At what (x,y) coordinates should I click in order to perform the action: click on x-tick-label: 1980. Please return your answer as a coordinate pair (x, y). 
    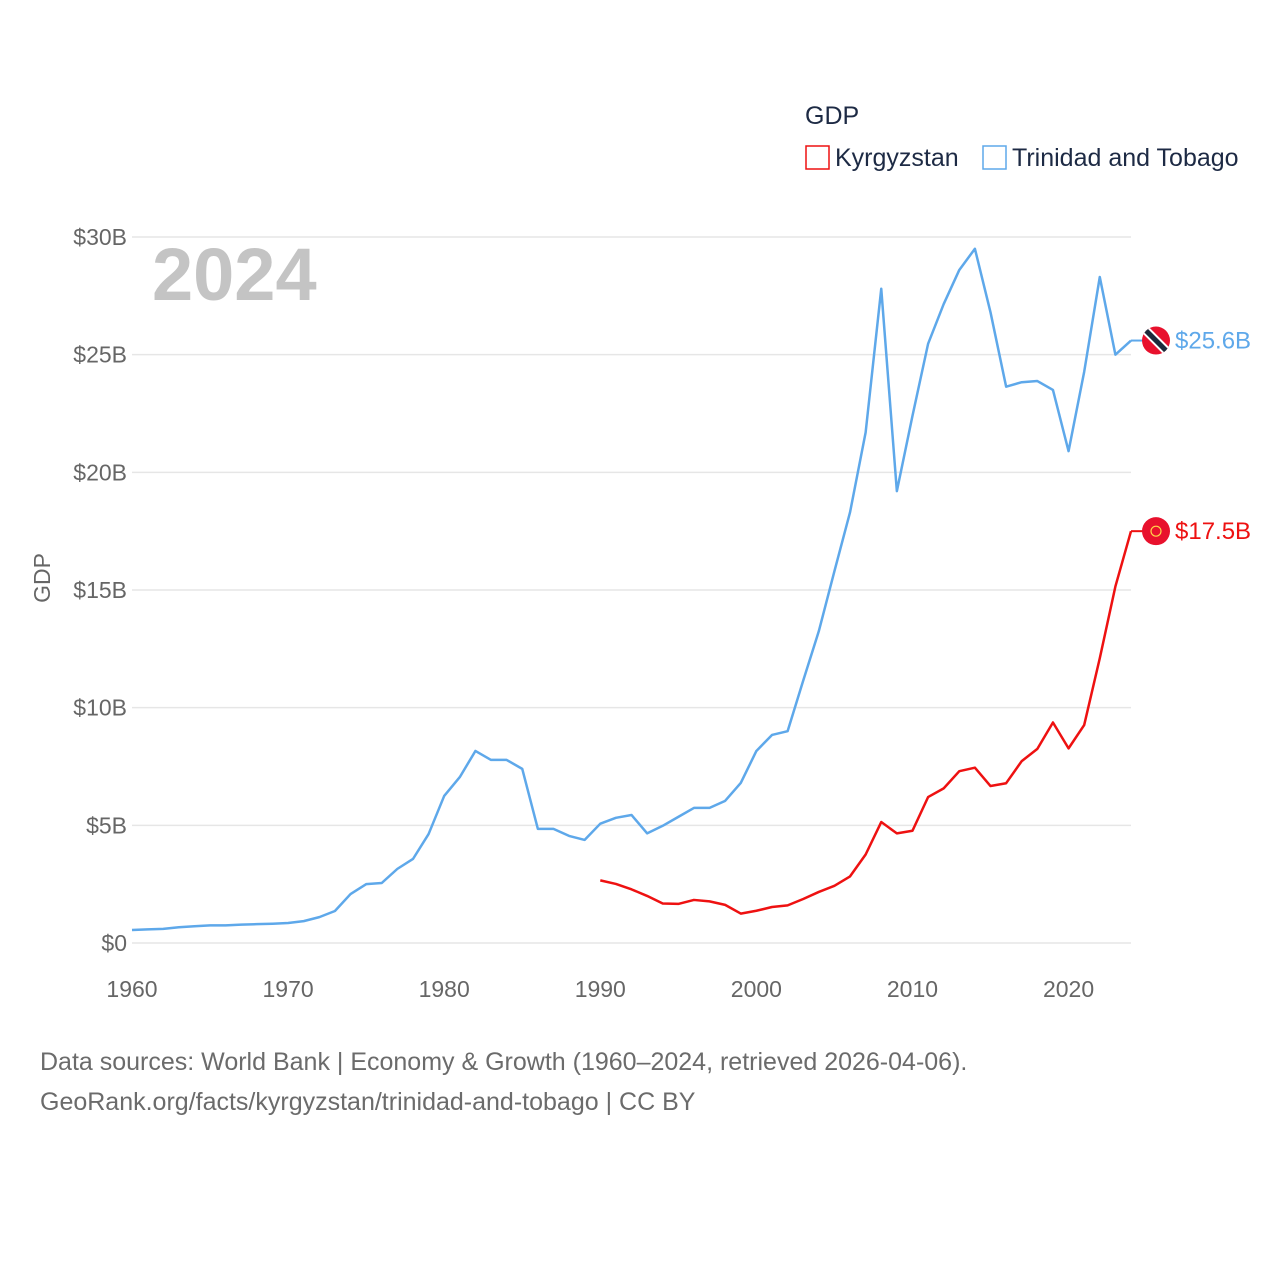
    Looking at the image, I should click on (444, 989).